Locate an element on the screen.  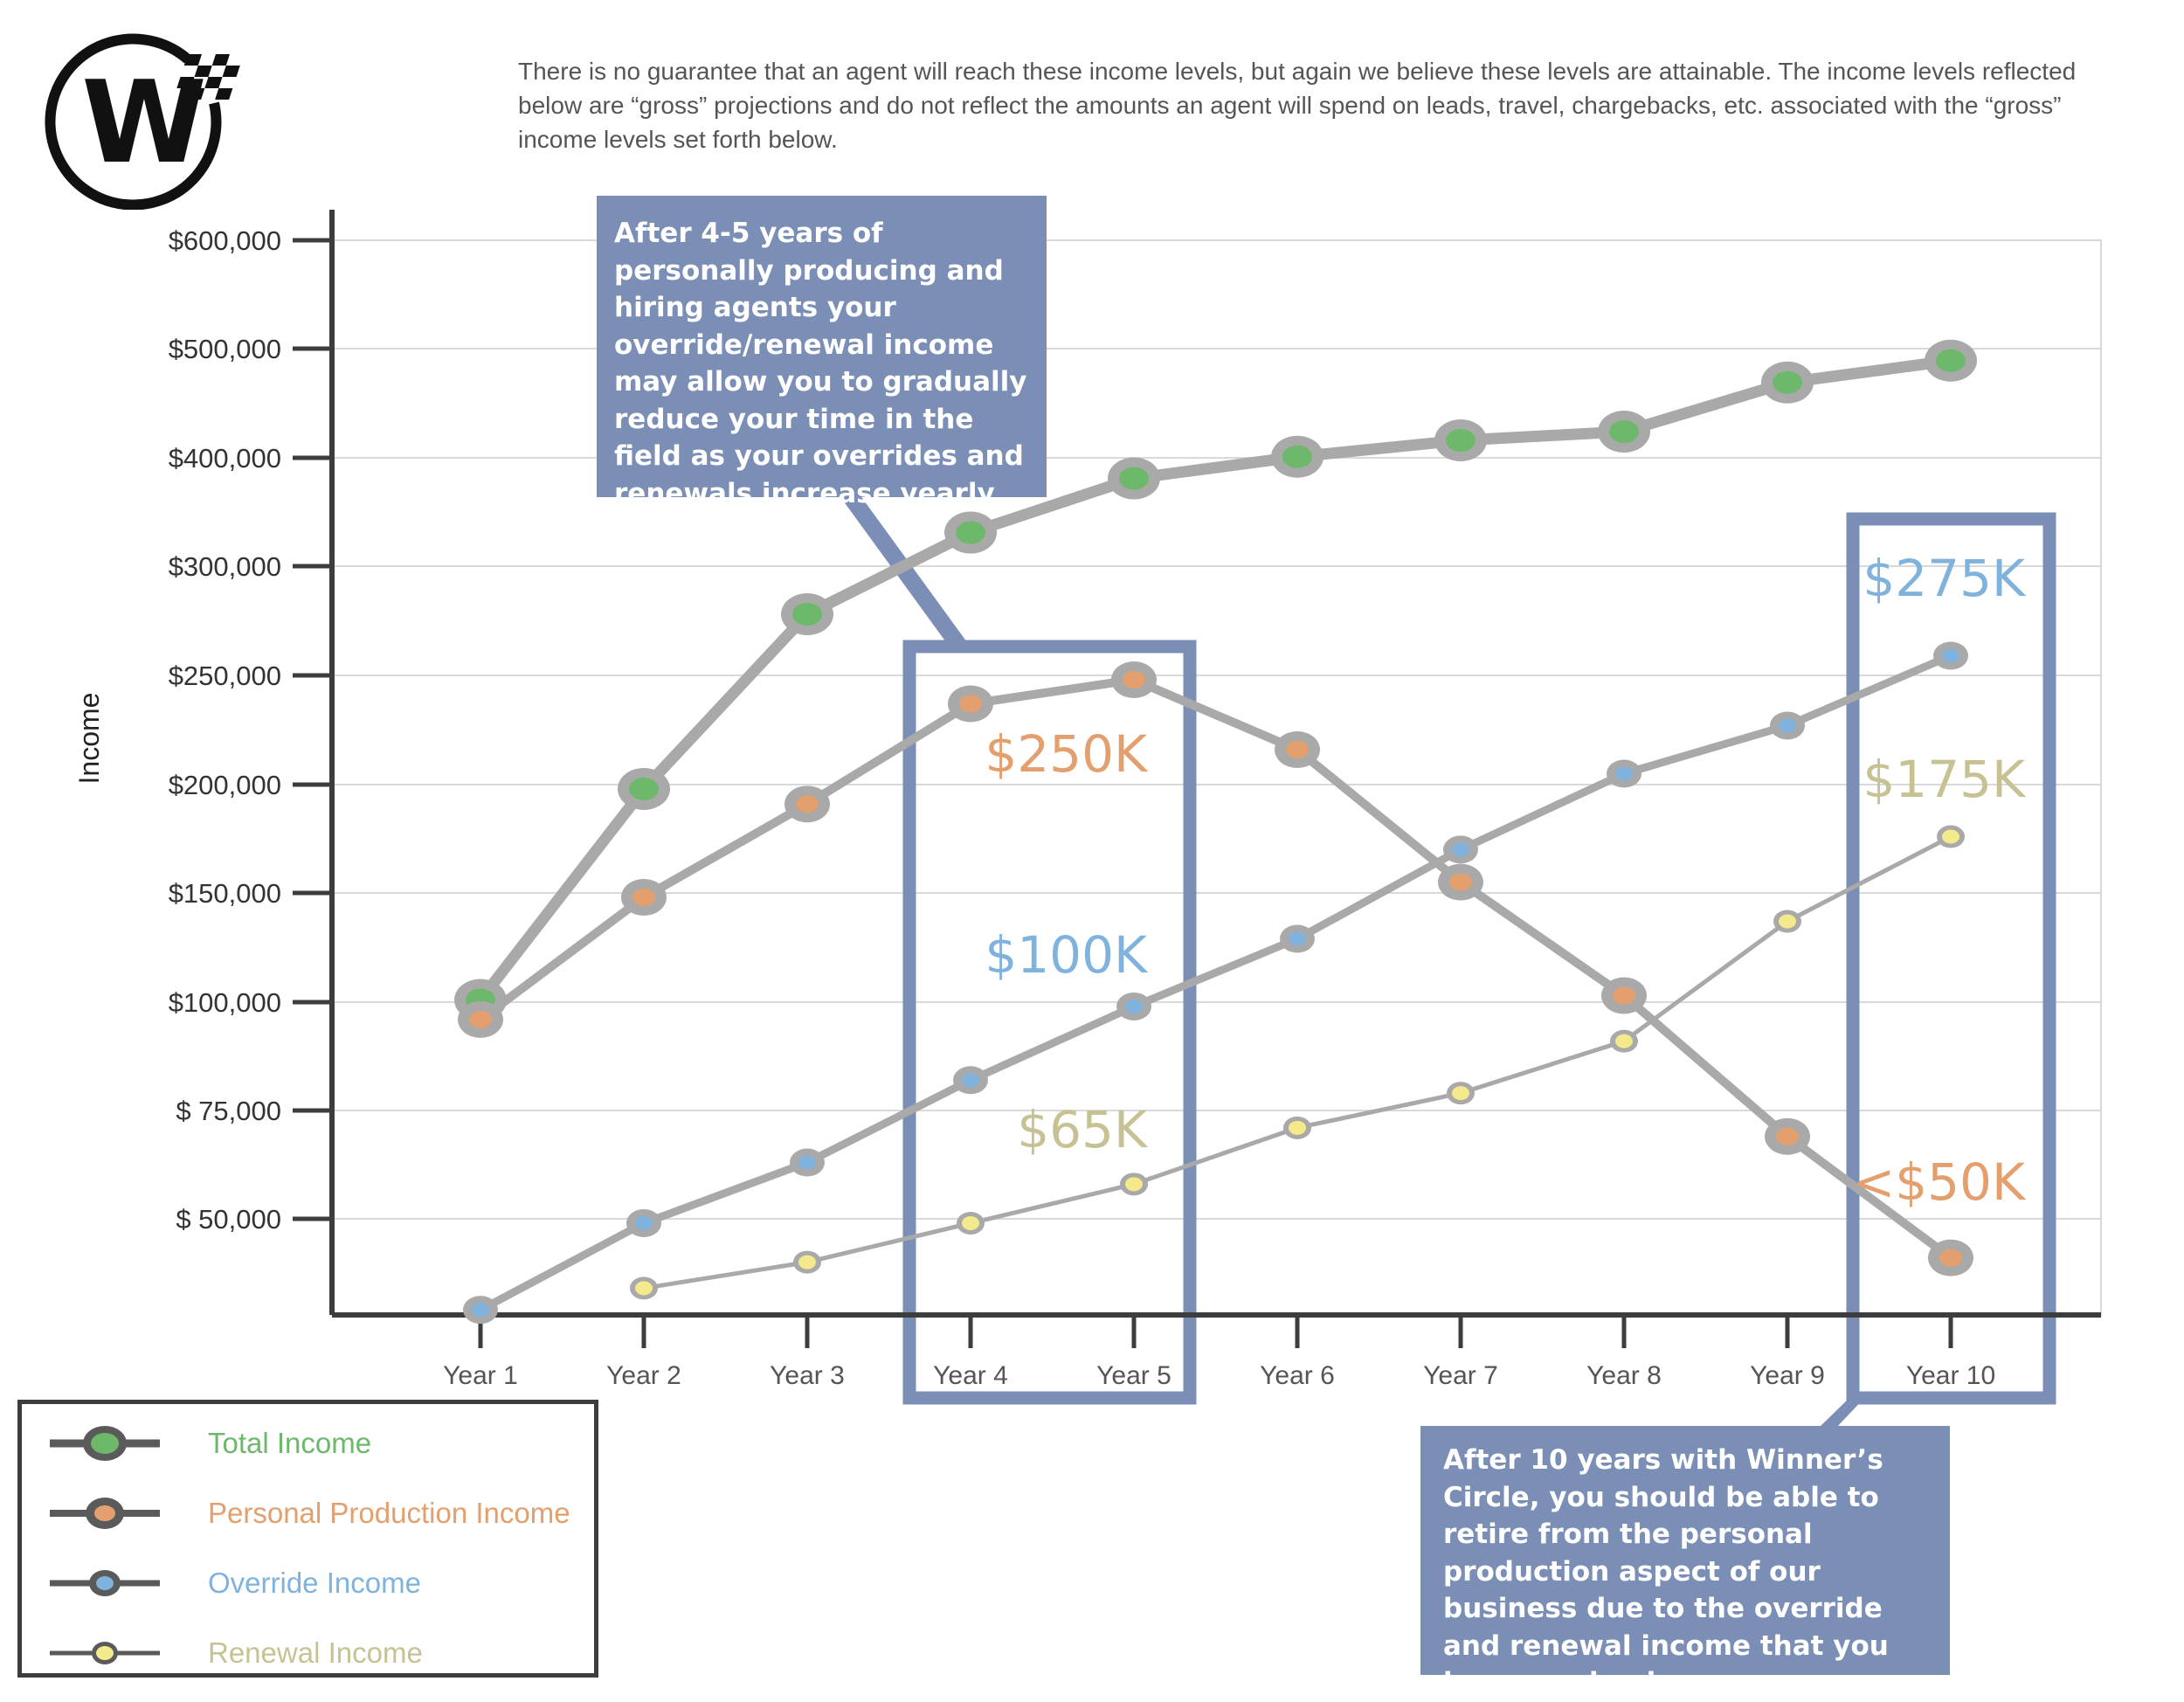
y-tick-label: $100,000 is located at coordinates (225, 1002).